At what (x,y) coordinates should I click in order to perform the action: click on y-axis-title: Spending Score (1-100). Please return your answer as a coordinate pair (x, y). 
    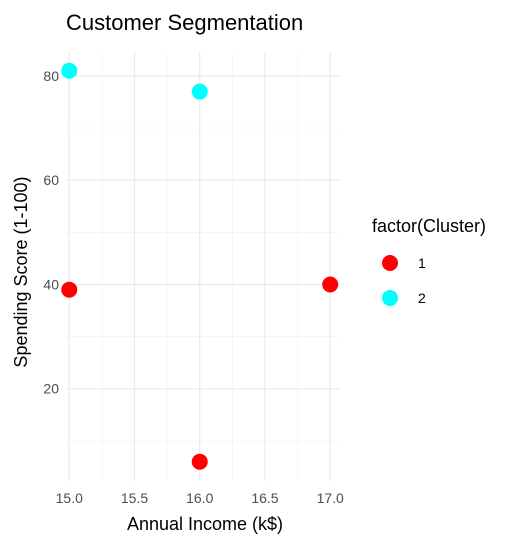
    Looking at the image, I should click on (21, 271).